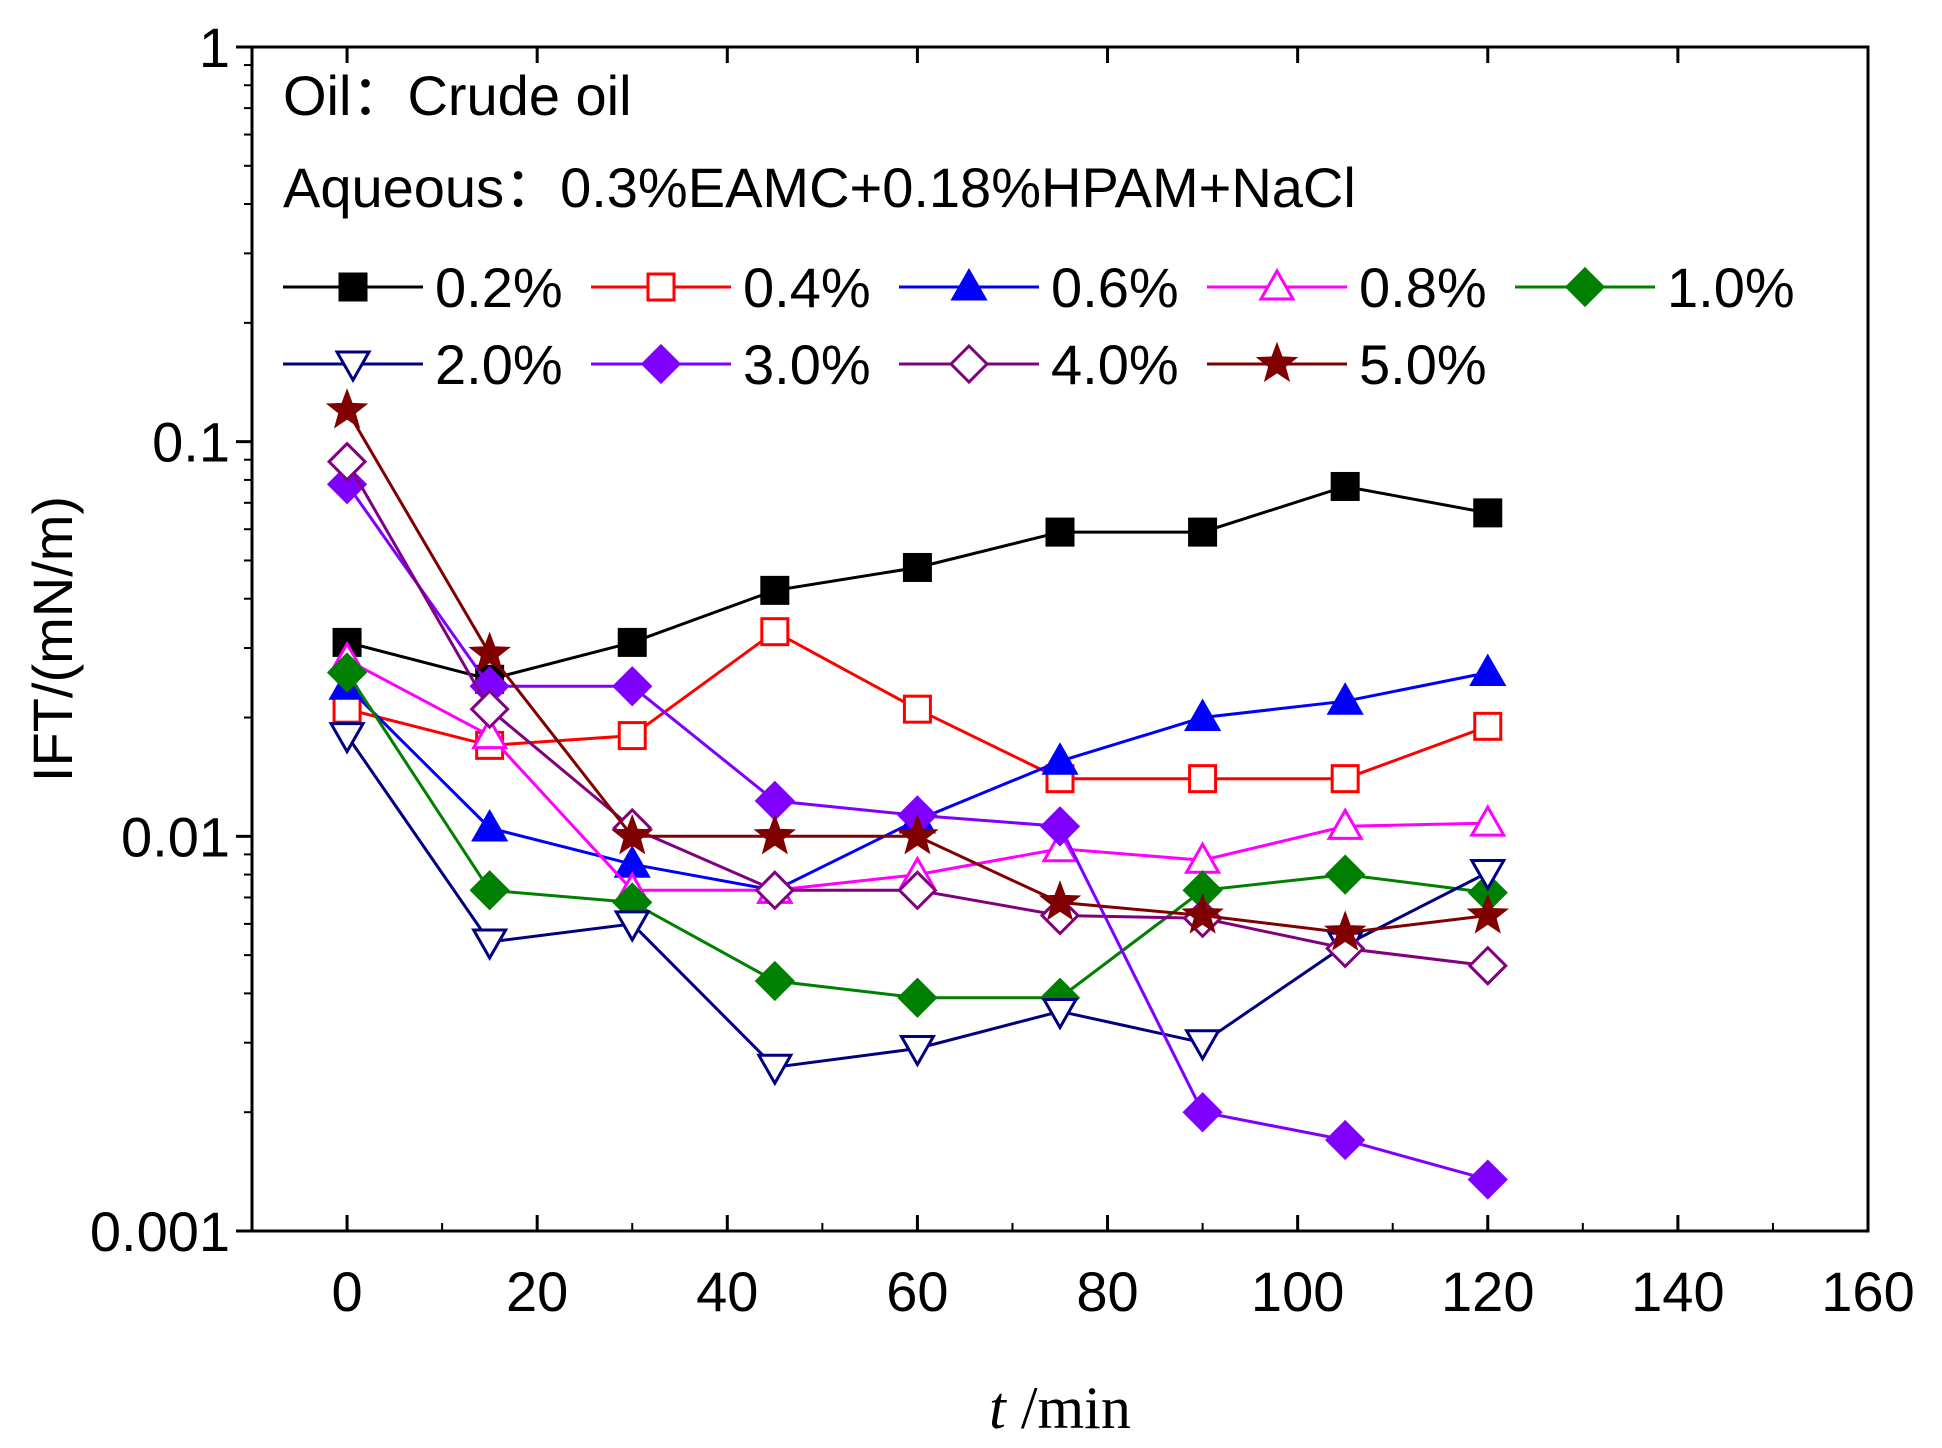 The image size is (1942, 1448). I want to click on x-tick-label: 140, so click(1677, 1291).